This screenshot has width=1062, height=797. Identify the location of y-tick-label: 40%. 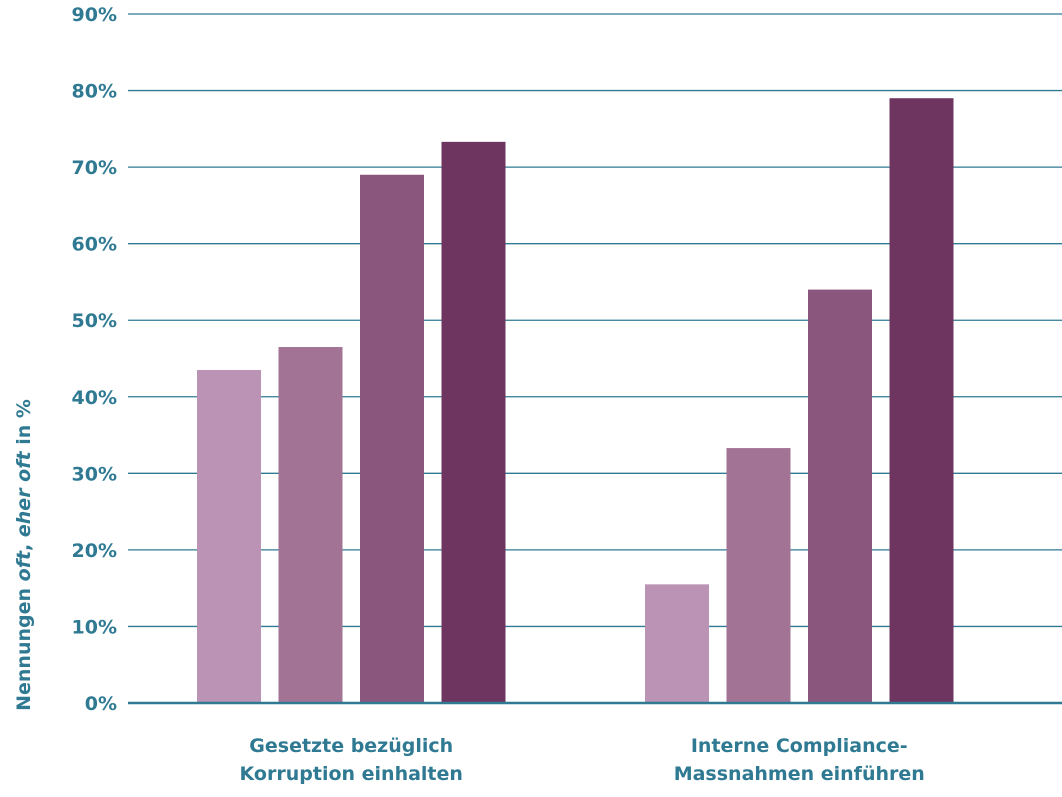
(94, 398).